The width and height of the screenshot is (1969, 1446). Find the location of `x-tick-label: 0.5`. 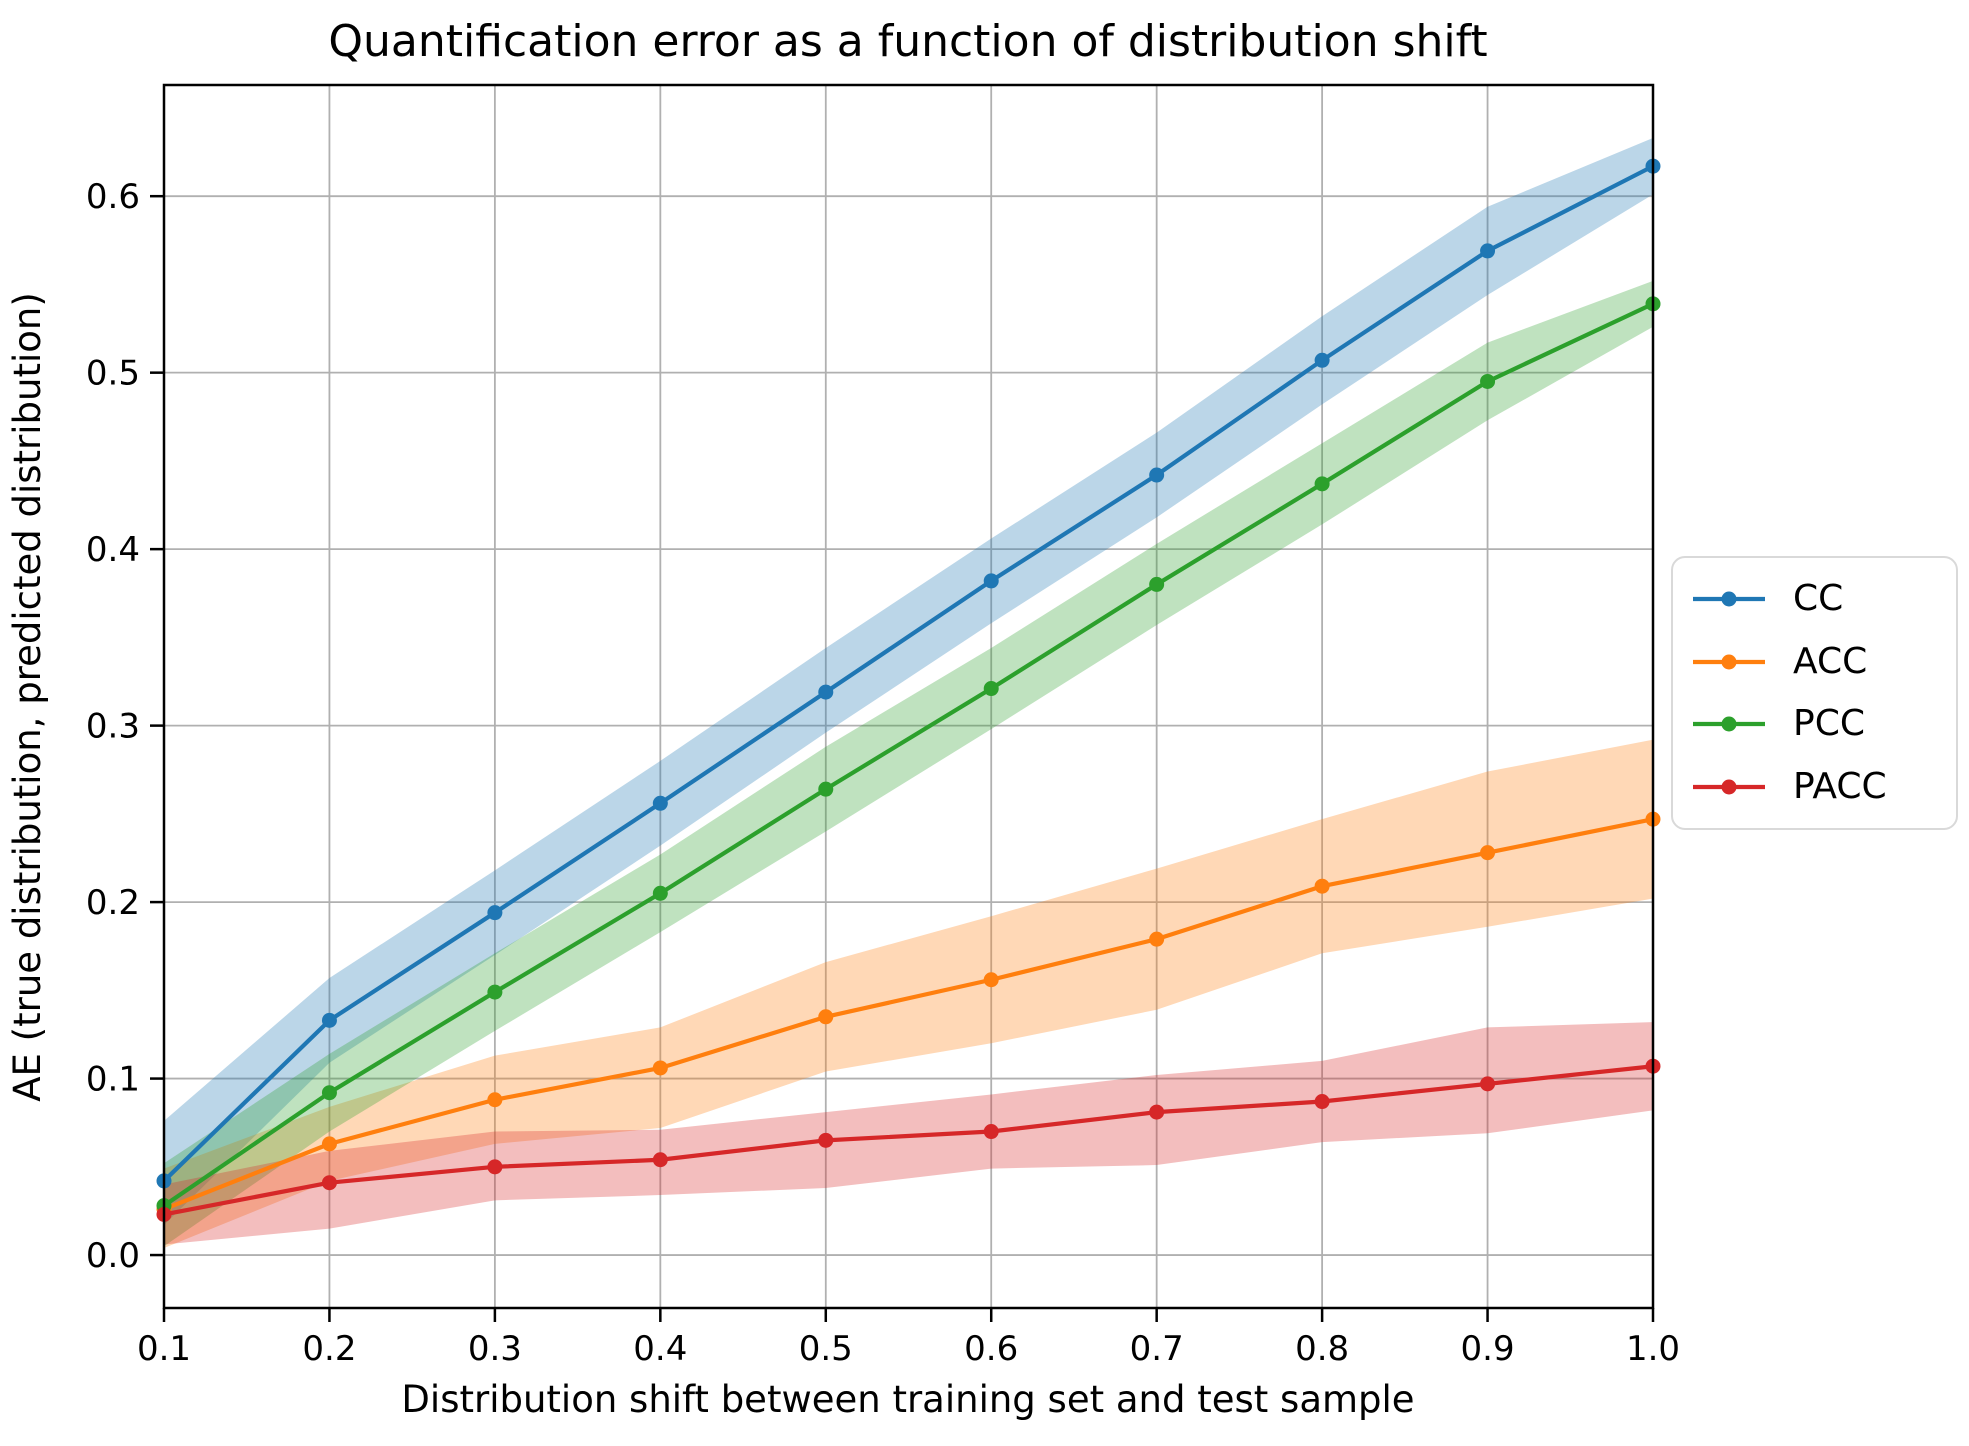

x-tick-label: 0.5 is located at coordinates (826, 1349).